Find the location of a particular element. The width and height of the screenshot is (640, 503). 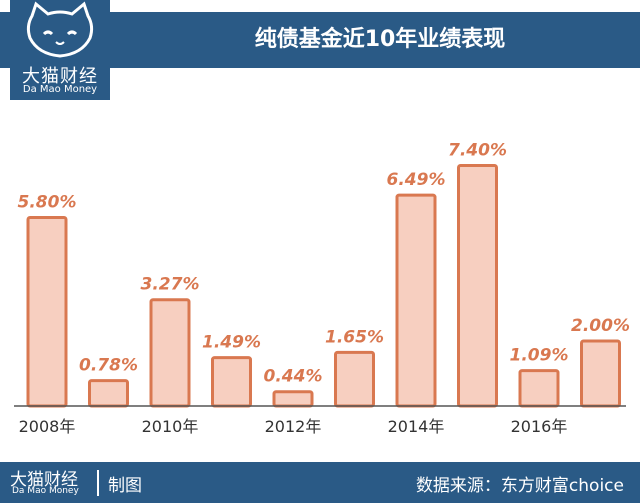

bar-2014年 is located at coordinates (416, 300).